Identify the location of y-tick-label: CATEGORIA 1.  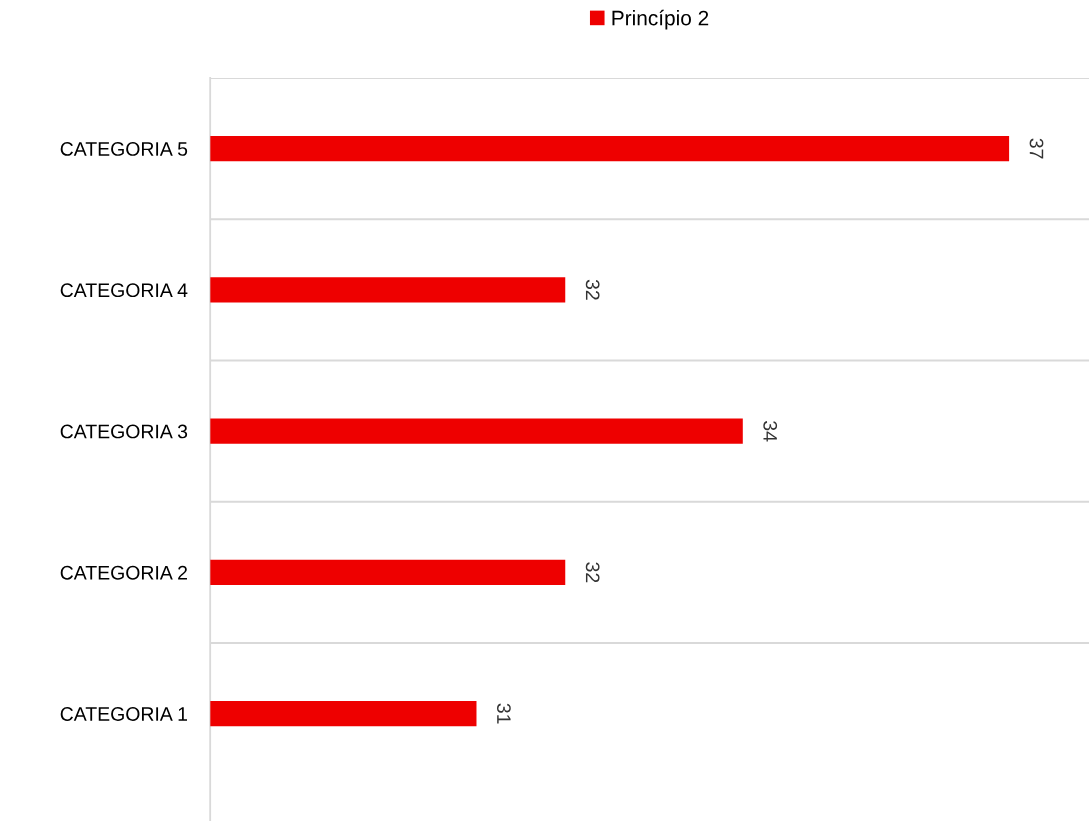
(124, 714).